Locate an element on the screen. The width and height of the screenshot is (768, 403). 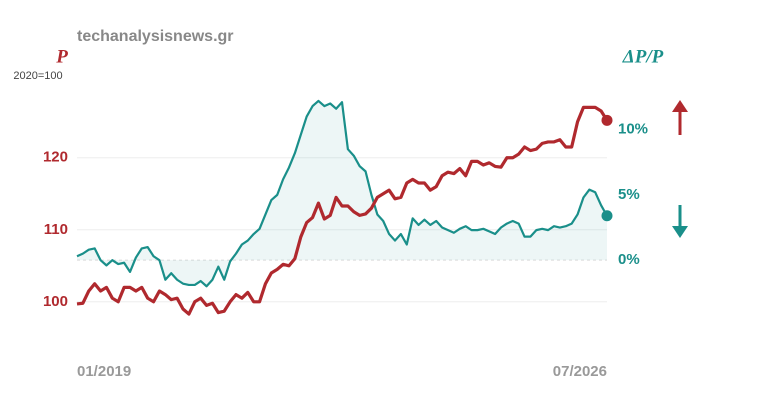
y-axis-label: P is located at coordinates (61, 56).